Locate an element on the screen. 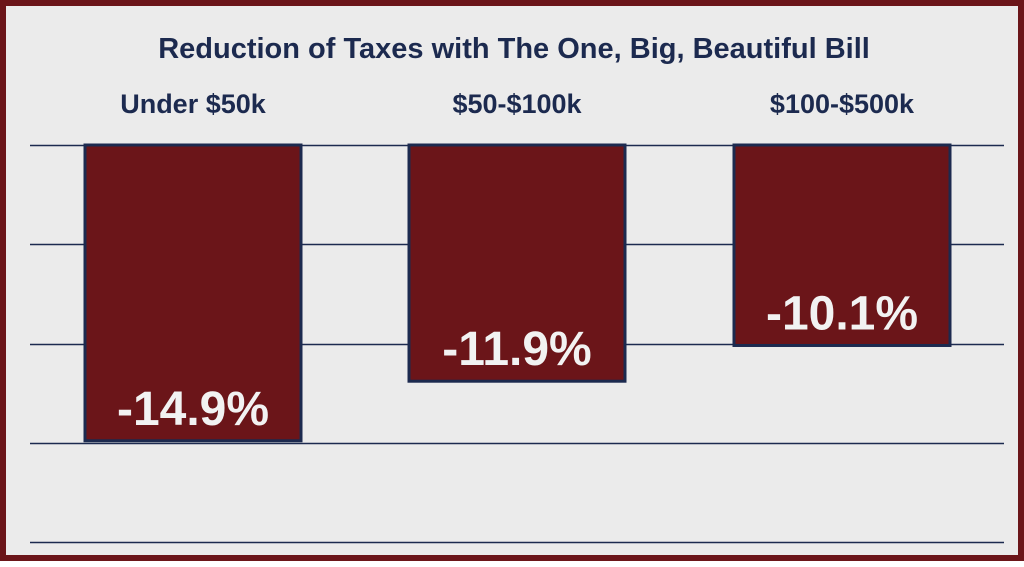 Image resolution: width=1024 pixels, height=567 pixels. data-label: -11.9% is located at coordinates (516, 349).